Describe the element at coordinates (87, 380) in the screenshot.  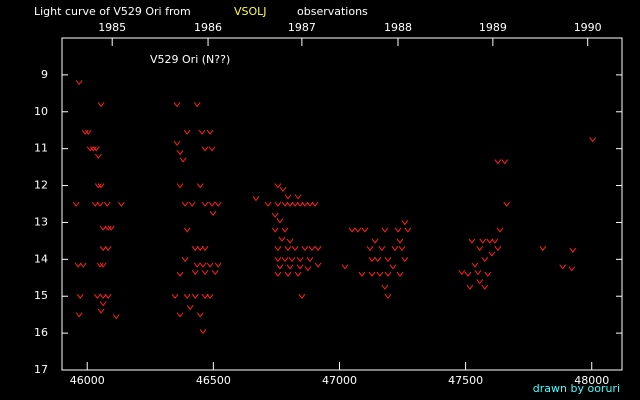
I see `x-tick-label: 46000` at that location.